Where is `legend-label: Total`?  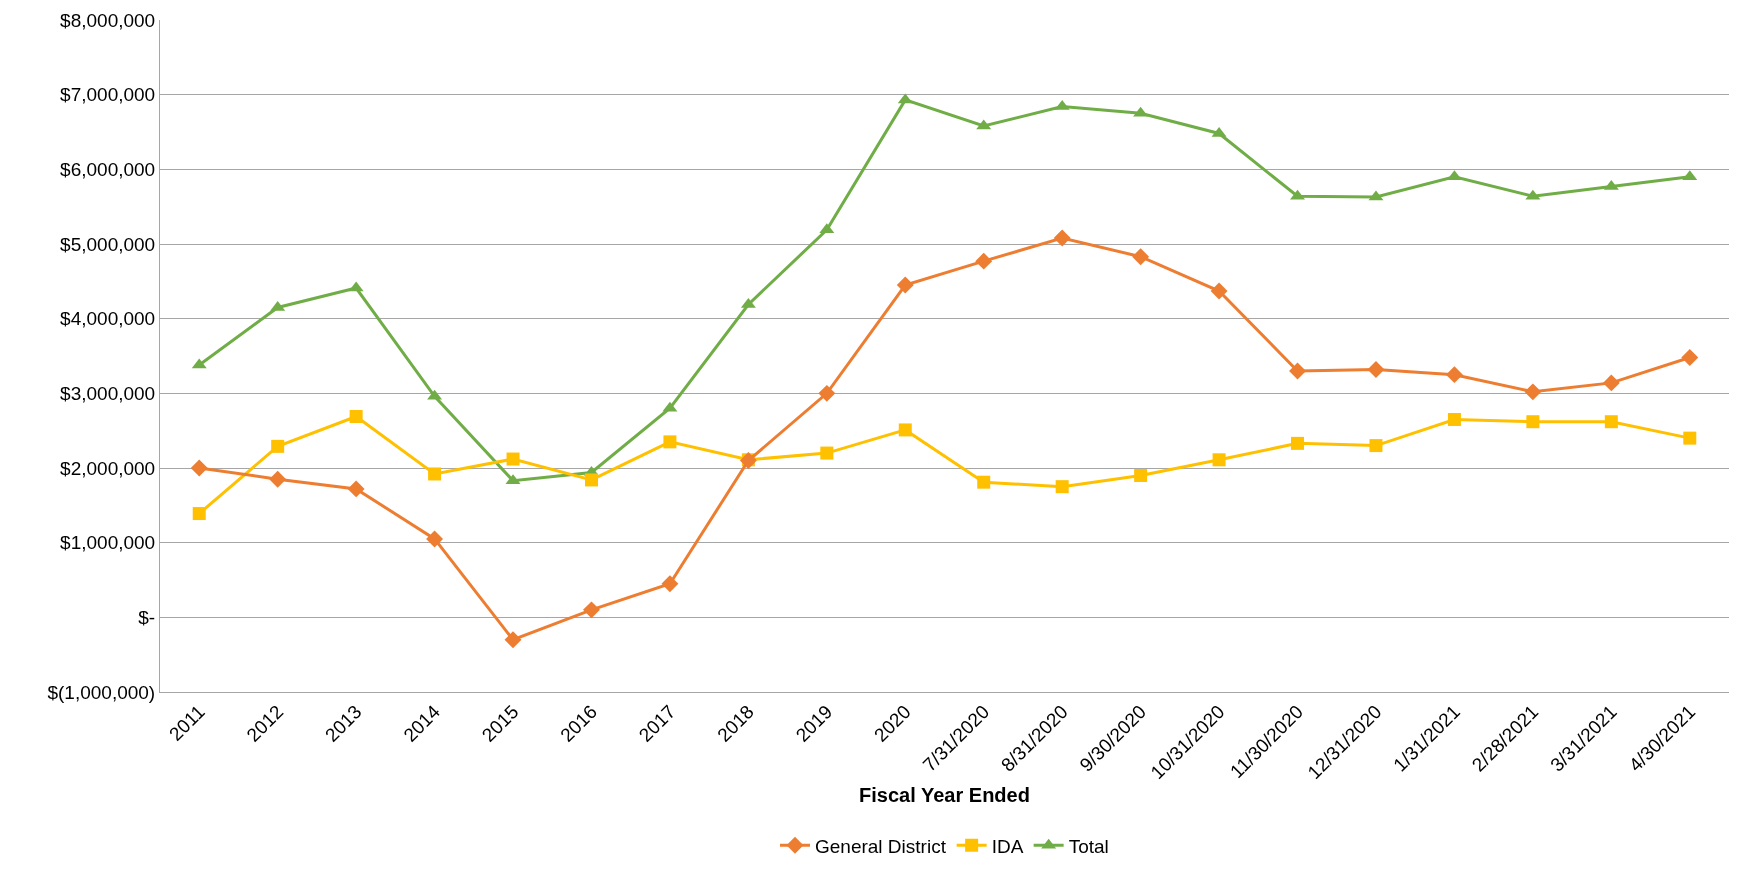
legend-label: Total is located at coordinates (1088, 846).